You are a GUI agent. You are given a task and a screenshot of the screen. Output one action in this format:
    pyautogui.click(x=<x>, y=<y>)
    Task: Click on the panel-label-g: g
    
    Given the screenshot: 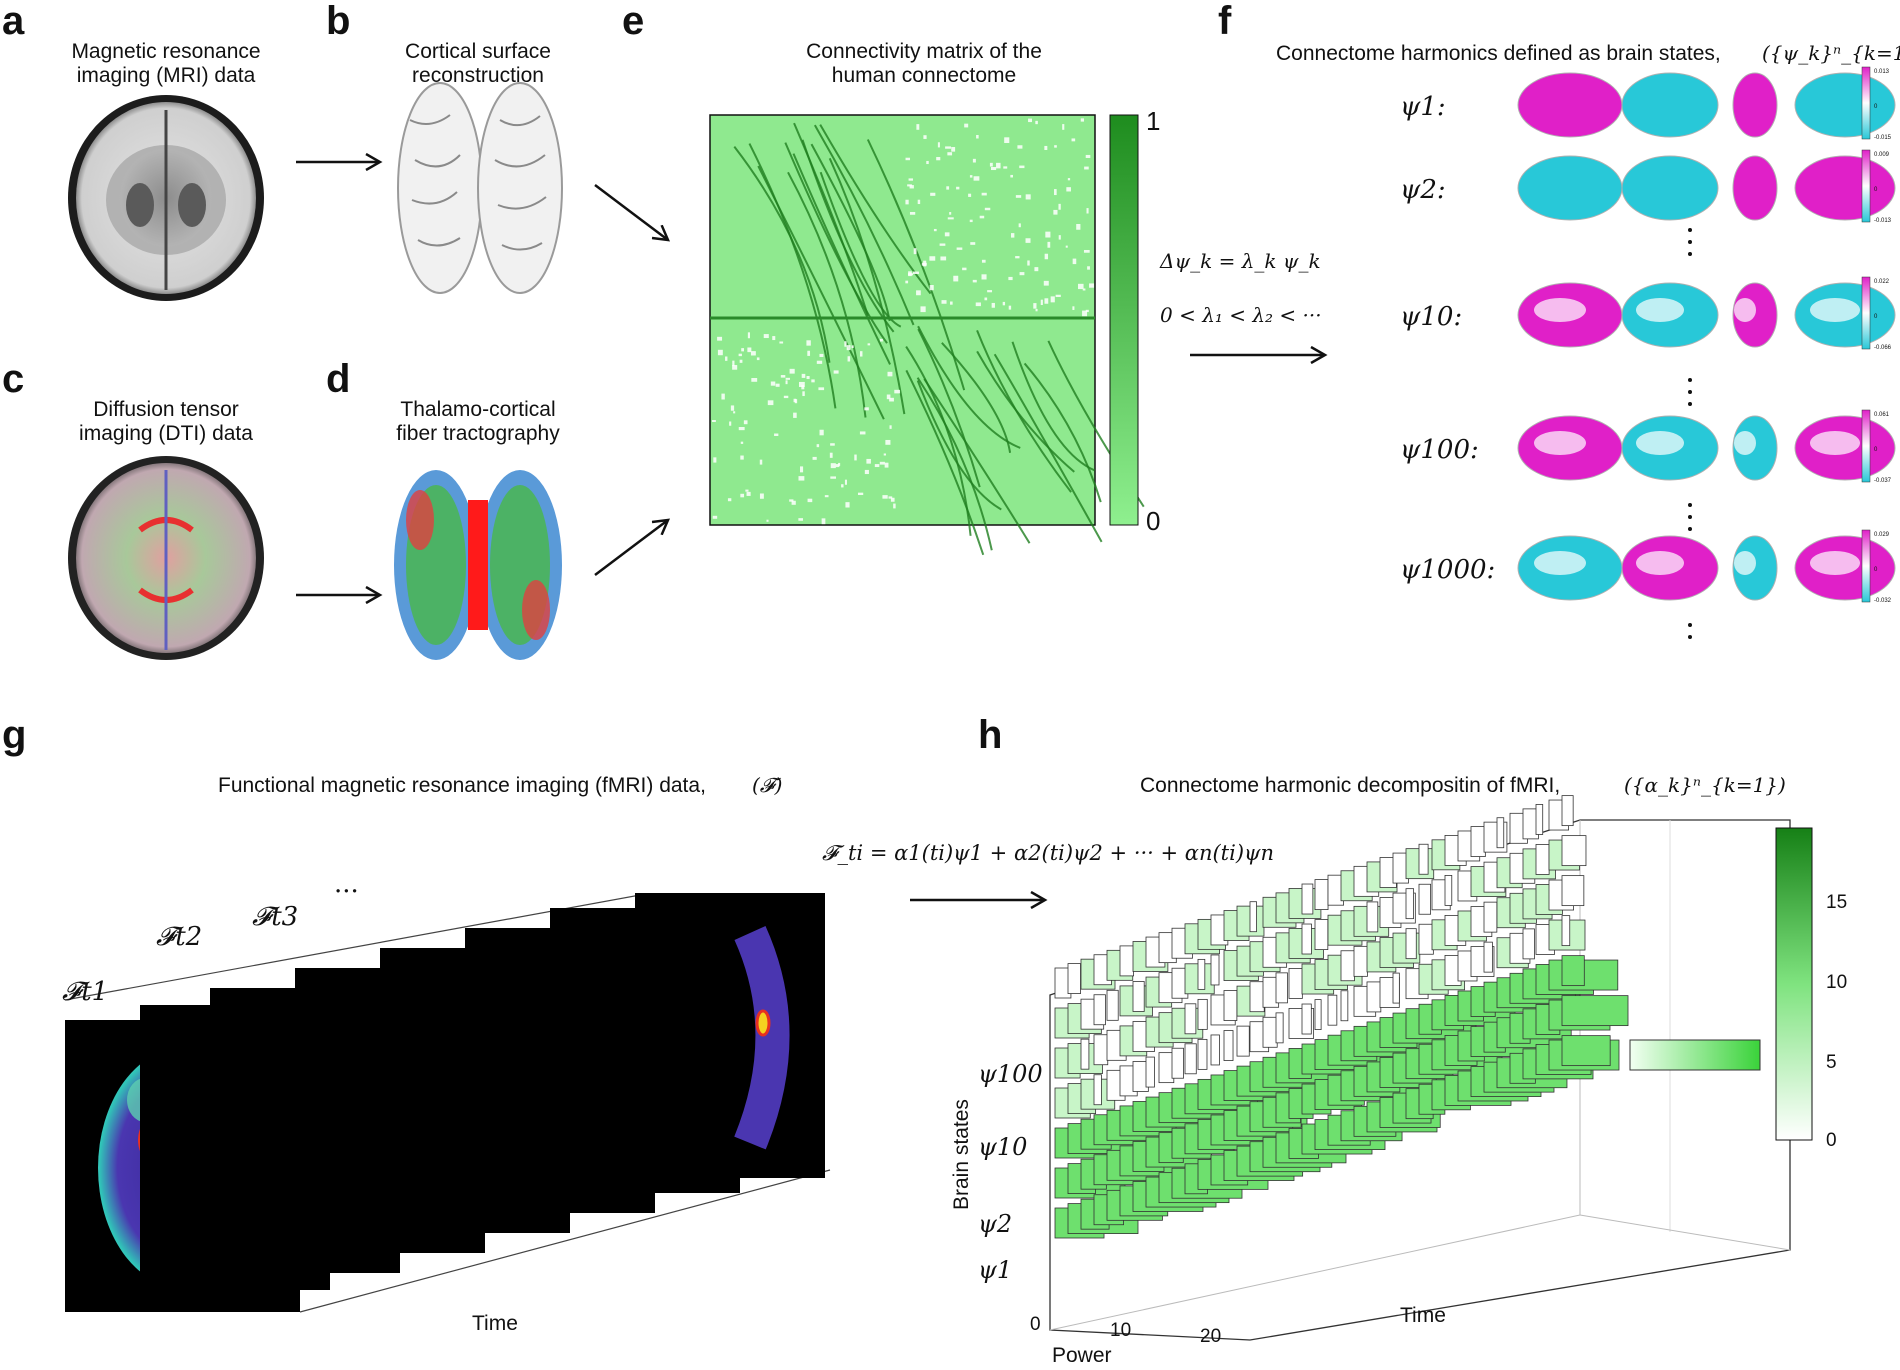 What is the action you would take?
    pyautogui.click(x=14, y=735)
    